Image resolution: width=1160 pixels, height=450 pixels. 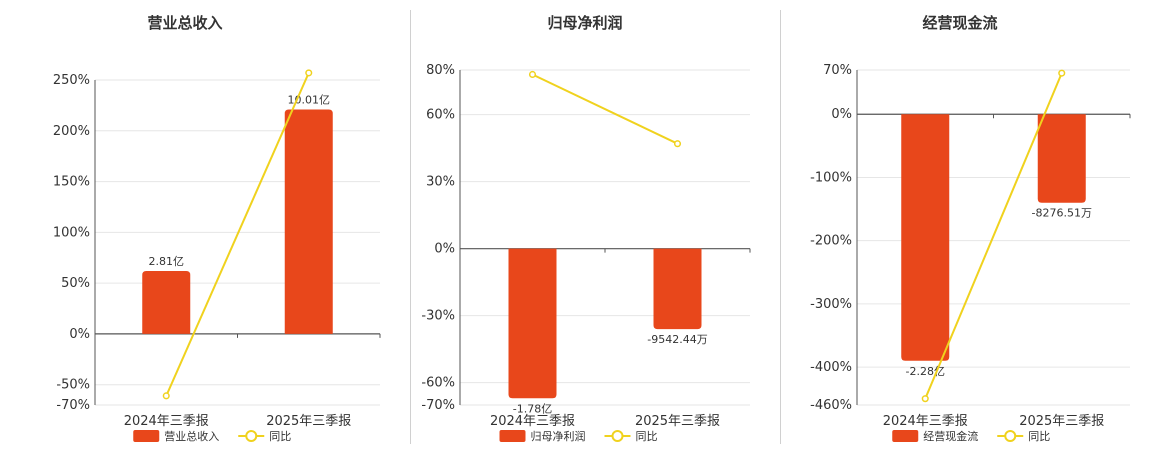 I want to click on bar-data-label: -9542.44万, so click(x=677, y=339).